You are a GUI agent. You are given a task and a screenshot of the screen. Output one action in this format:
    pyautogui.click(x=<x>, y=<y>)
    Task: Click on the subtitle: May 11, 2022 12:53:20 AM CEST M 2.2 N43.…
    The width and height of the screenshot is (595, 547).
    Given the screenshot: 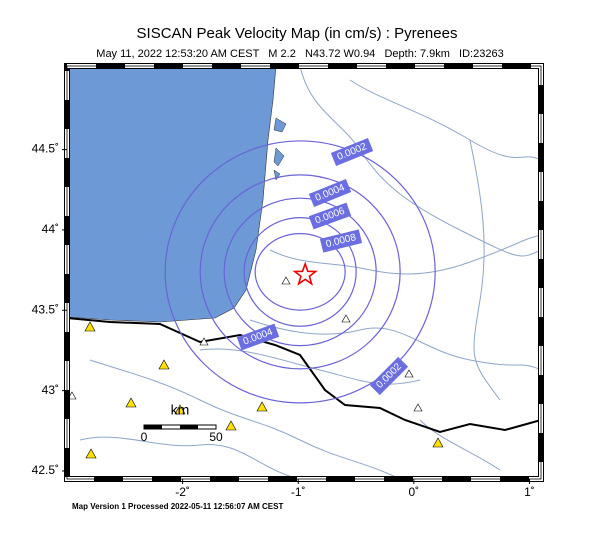 What is the action you would take?
    pyautogui.click(x=299, y=54)
    